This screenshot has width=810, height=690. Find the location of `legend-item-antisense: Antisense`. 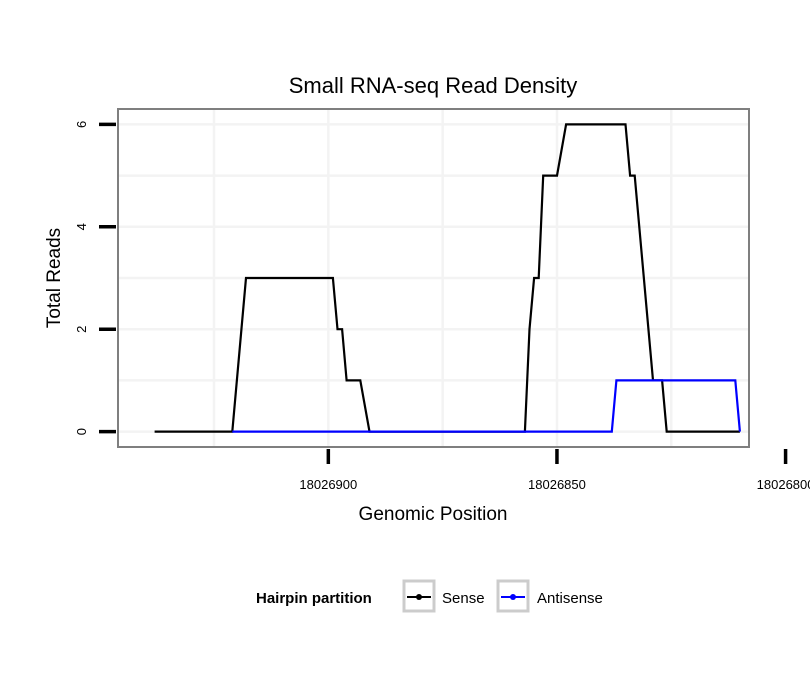

legend-item-antisense: Antisense is located at coordinates (549, 596).